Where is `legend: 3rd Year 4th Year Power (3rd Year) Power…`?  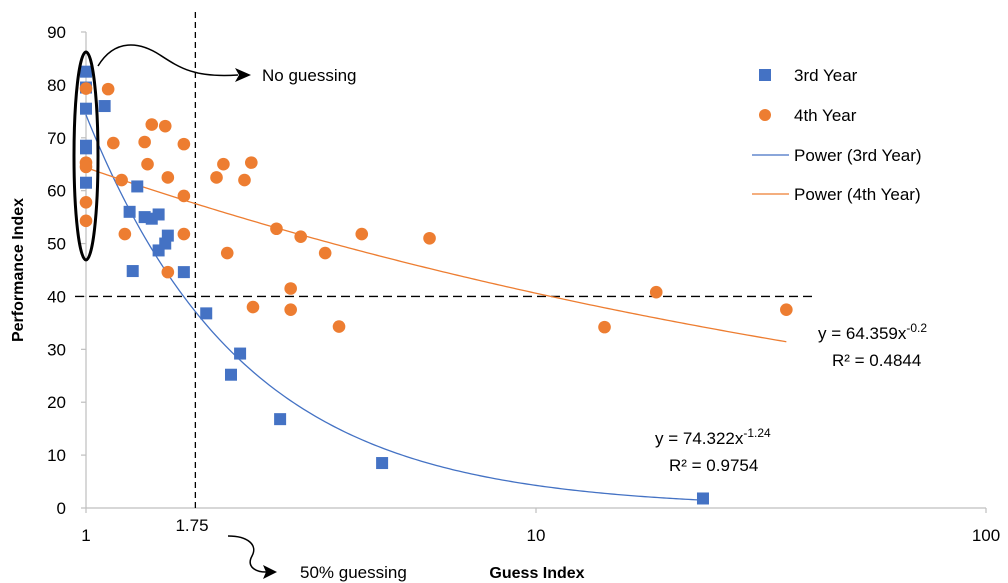
legend: 3rd Year 4th Year Power (3rd Year) Power… is located at coordinates (837, 135).